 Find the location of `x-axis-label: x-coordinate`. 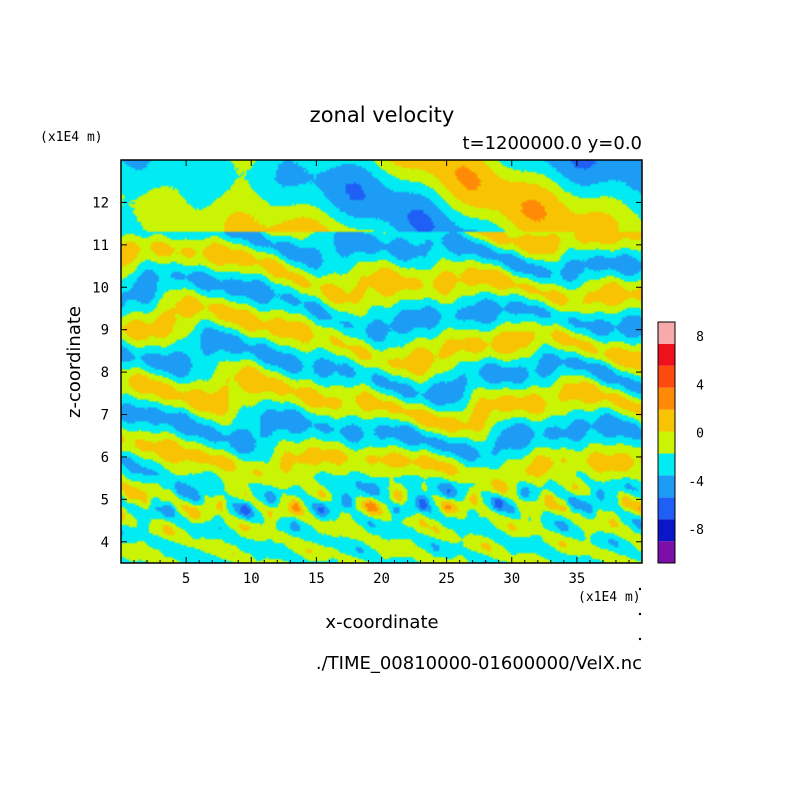

x-axis-label: x-coordinate is located at coordinates (381, 622).